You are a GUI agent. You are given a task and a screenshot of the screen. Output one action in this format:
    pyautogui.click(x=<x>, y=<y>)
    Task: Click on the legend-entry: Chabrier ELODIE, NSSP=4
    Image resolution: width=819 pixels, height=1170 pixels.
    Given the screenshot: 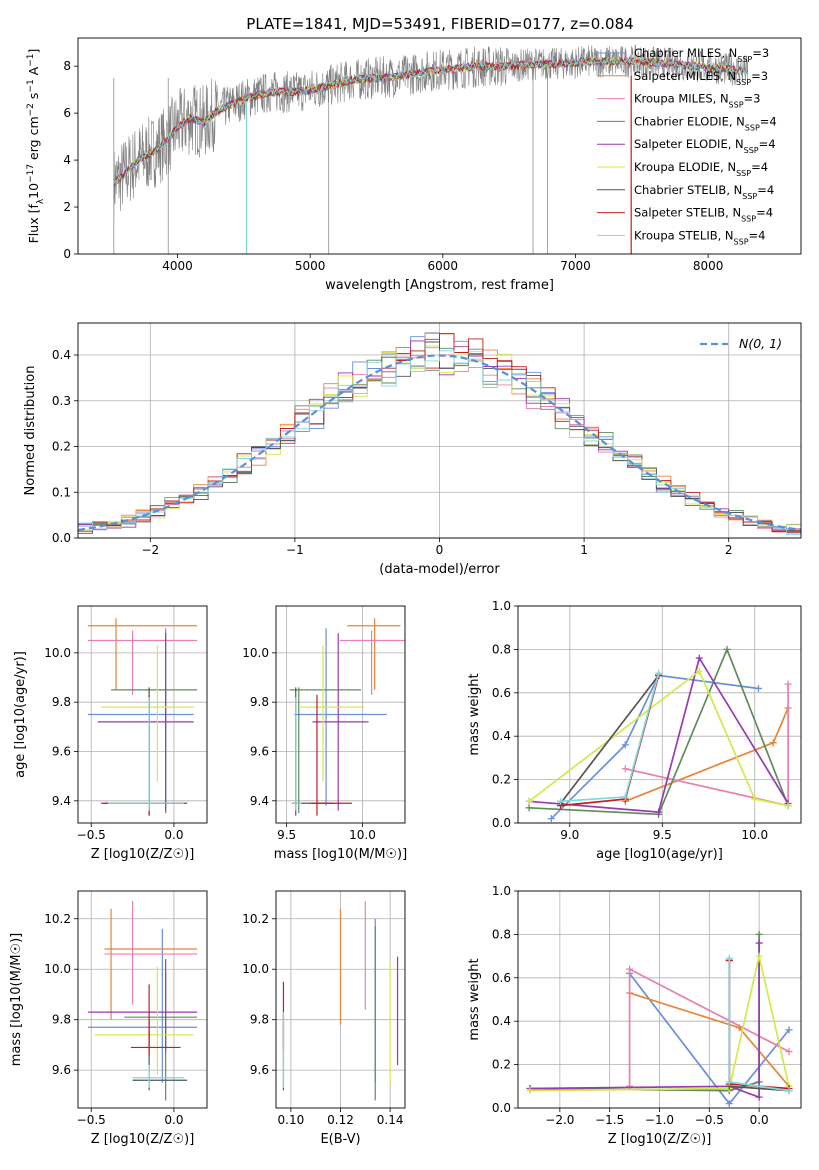 What is the action you would take?
    pyautogui.click(x=705, y=122)
    